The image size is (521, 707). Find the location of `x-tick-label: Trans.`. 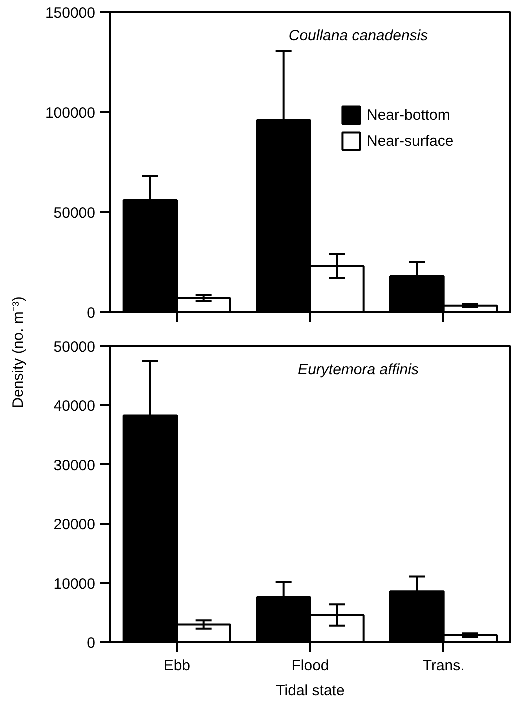

x-tick-label: Trans. is located at coordinates (443, 666).